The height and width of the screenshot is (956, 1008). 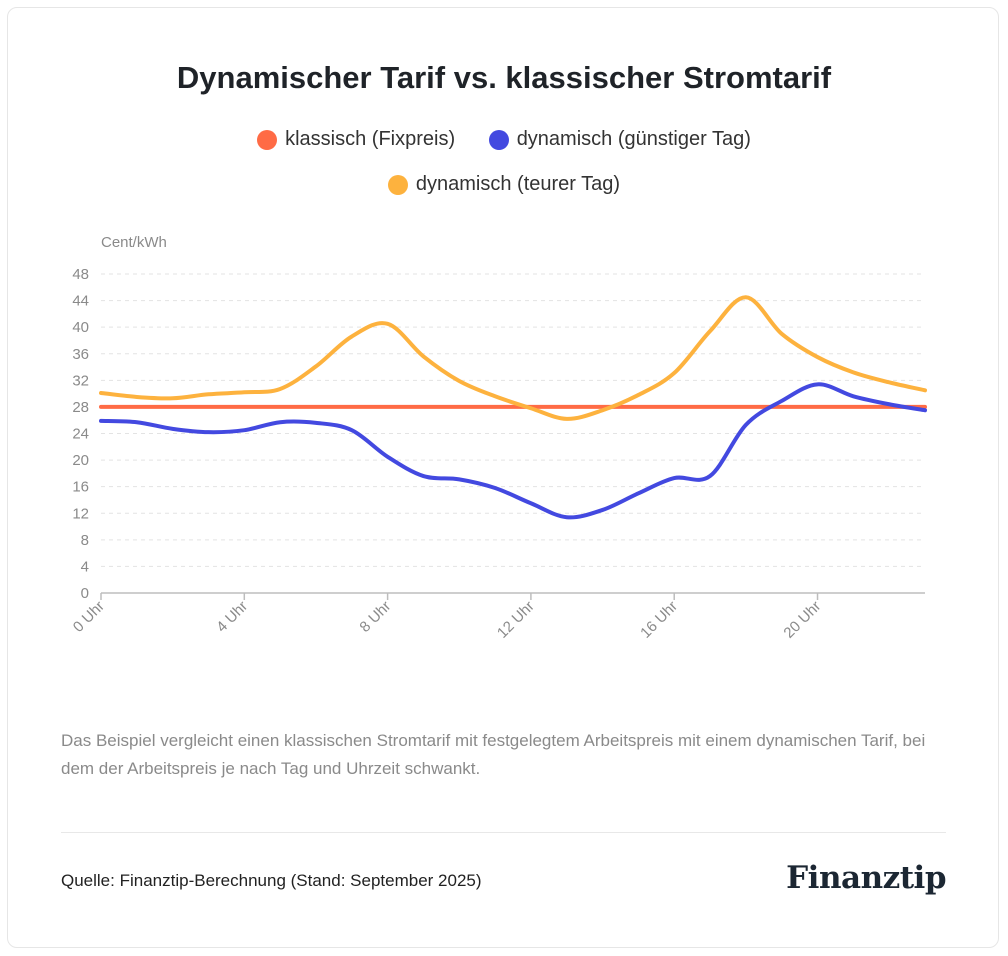 I want to click on legend-label: dynamisch (teurer Tag), so click(x=518, y=184).